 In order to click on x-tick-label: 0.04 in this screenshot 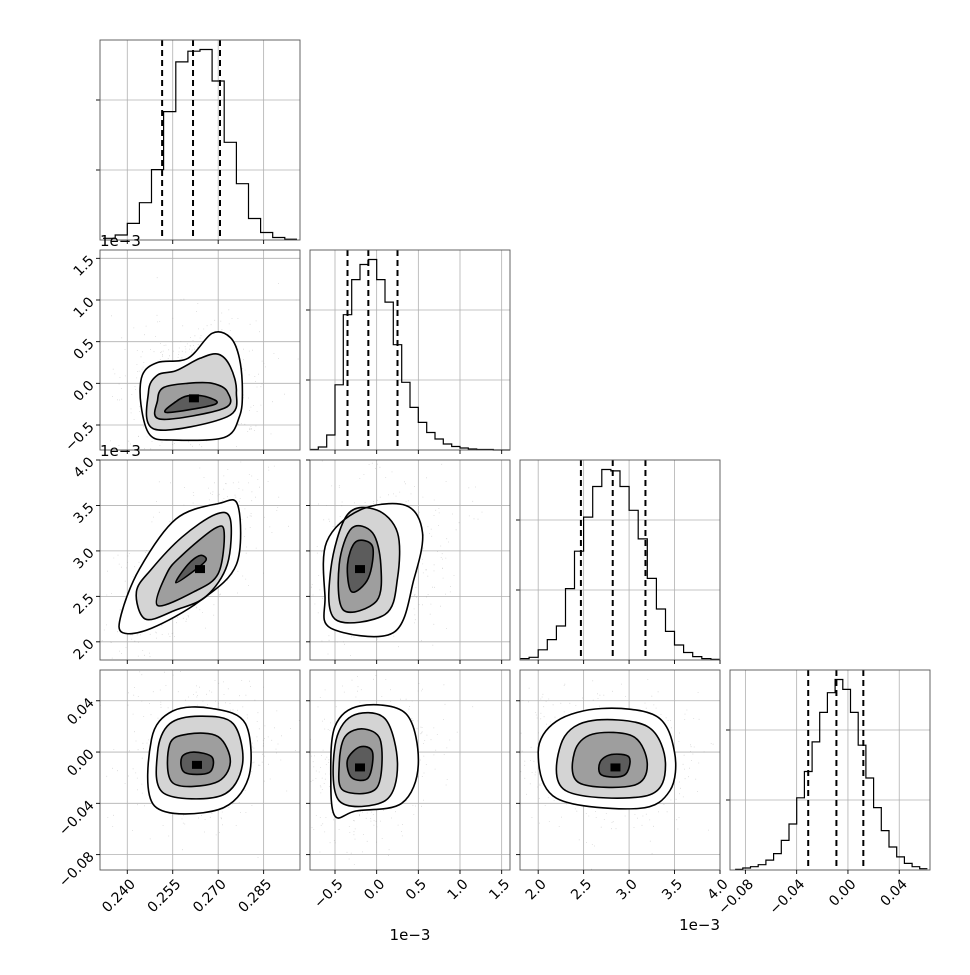, I will do `click(893, 892)`.